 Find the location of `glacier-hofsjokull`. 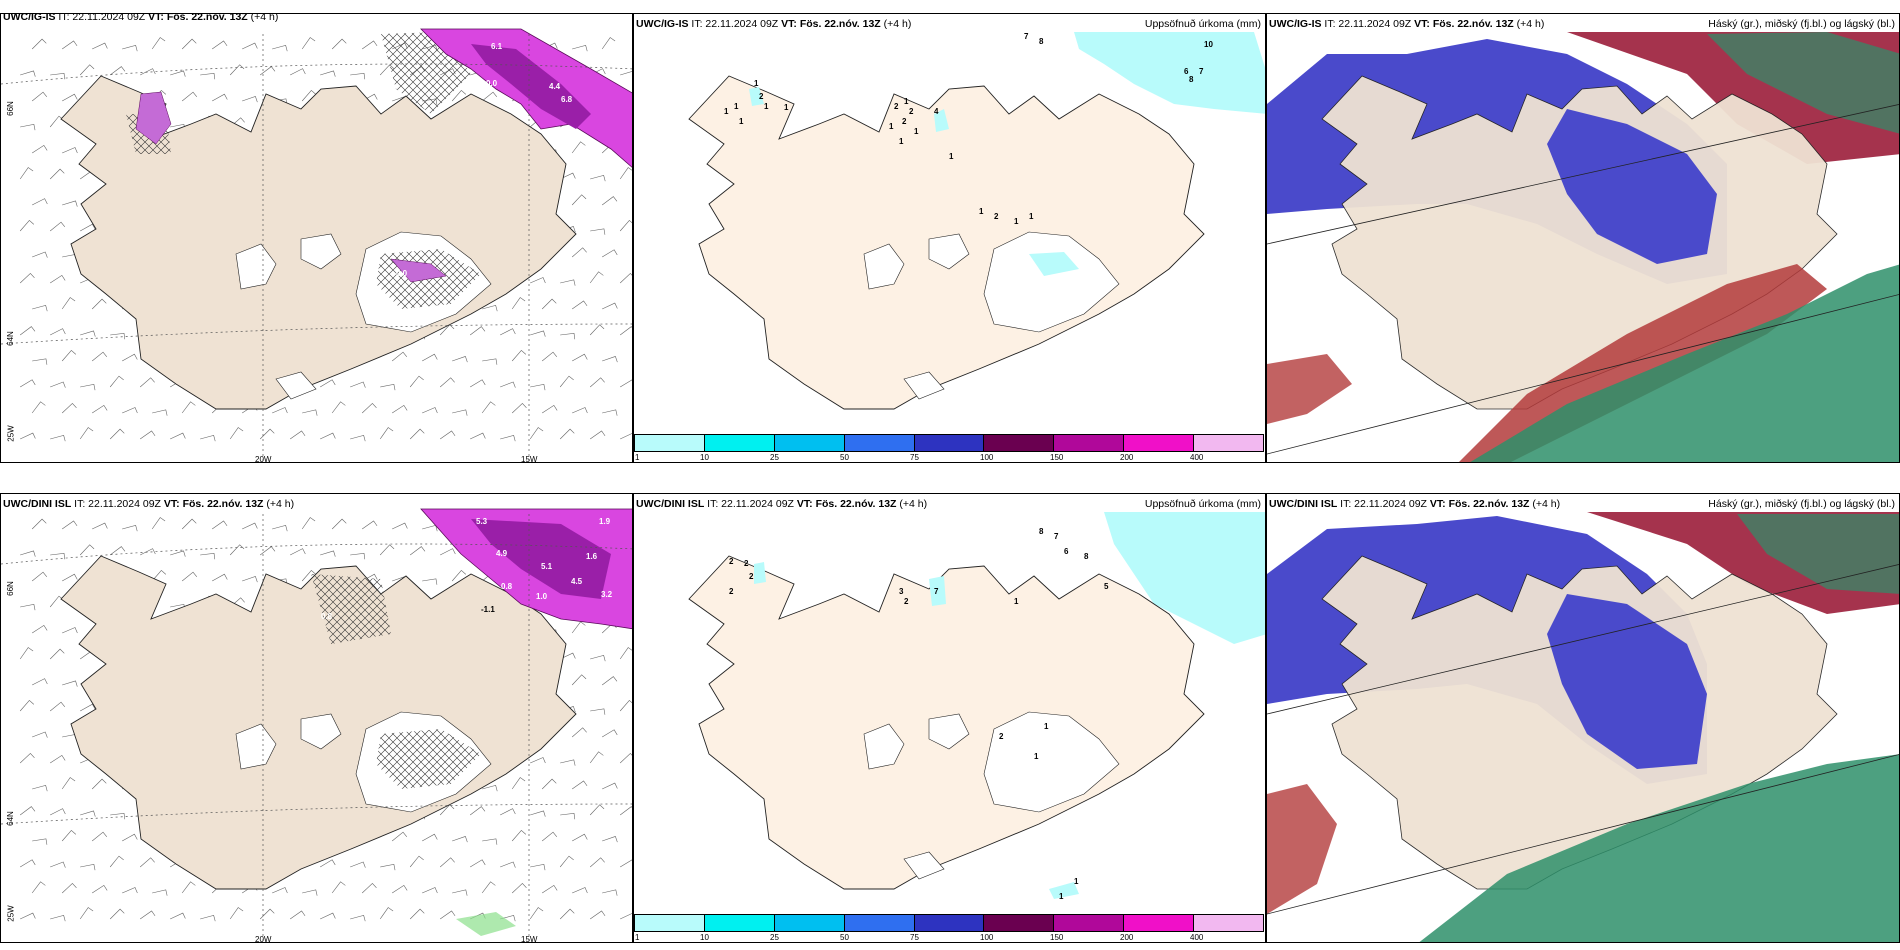

glacier-hofsjokull is located at coordinates (321, 251).